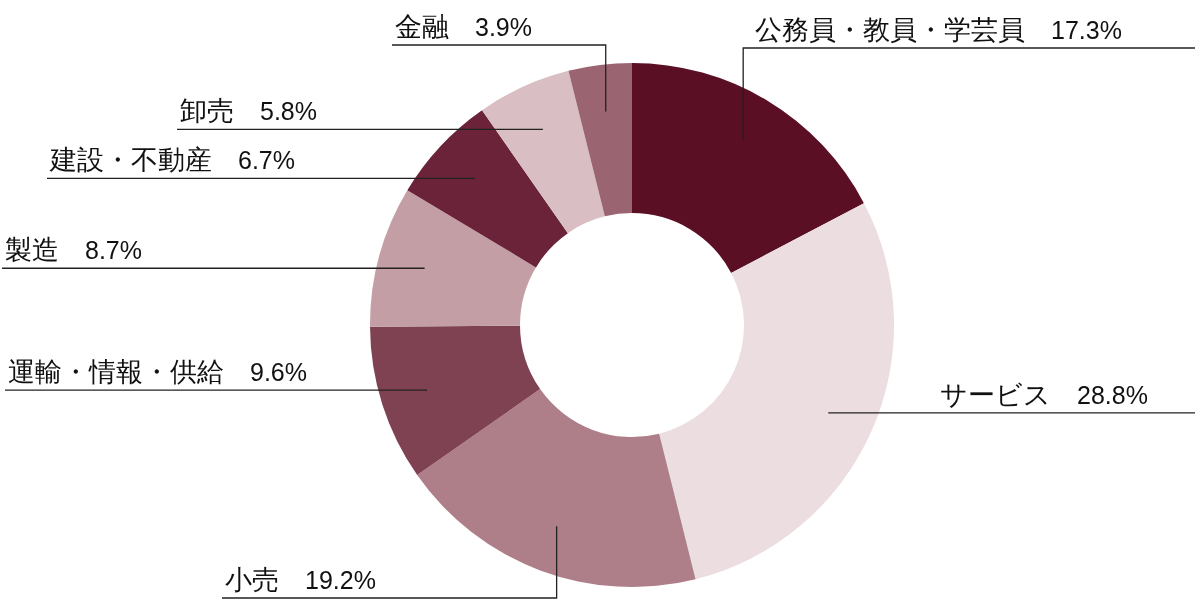  What do you see at coordinates (252, 580) in the screenshot?
I see `slice-label: 小売` at bounding box center [252, 580].